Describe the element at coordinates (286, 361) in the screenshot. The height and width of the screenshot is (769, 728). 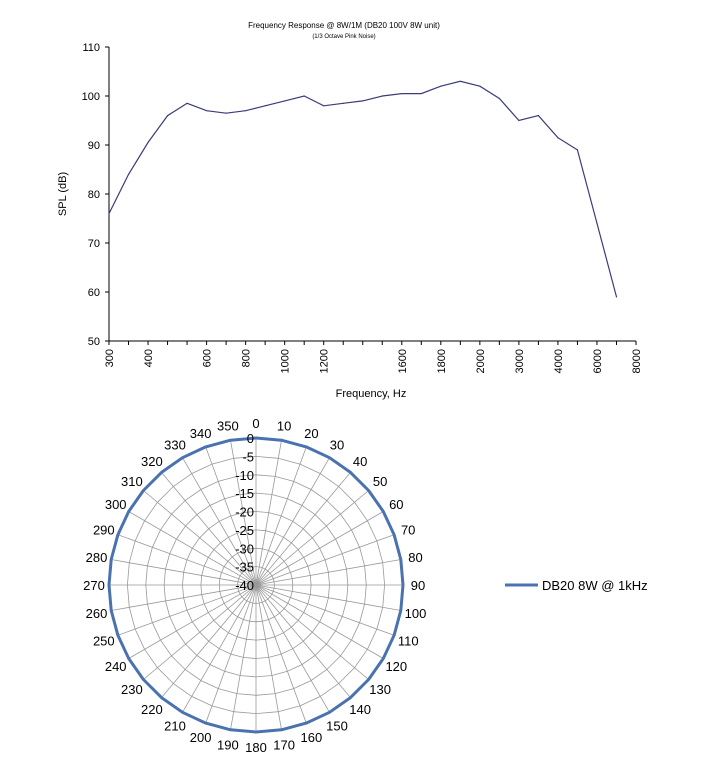
I see `x-tick-label: 1000` at that location.